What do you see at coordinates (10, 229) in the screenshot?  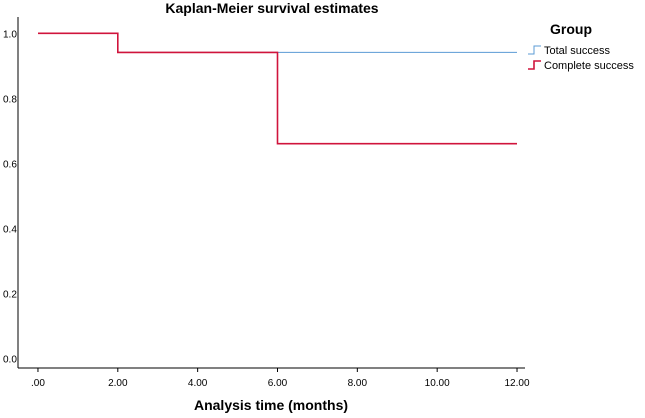 I see `y-tick-label: 0.4` at bounding box center [10, 229].